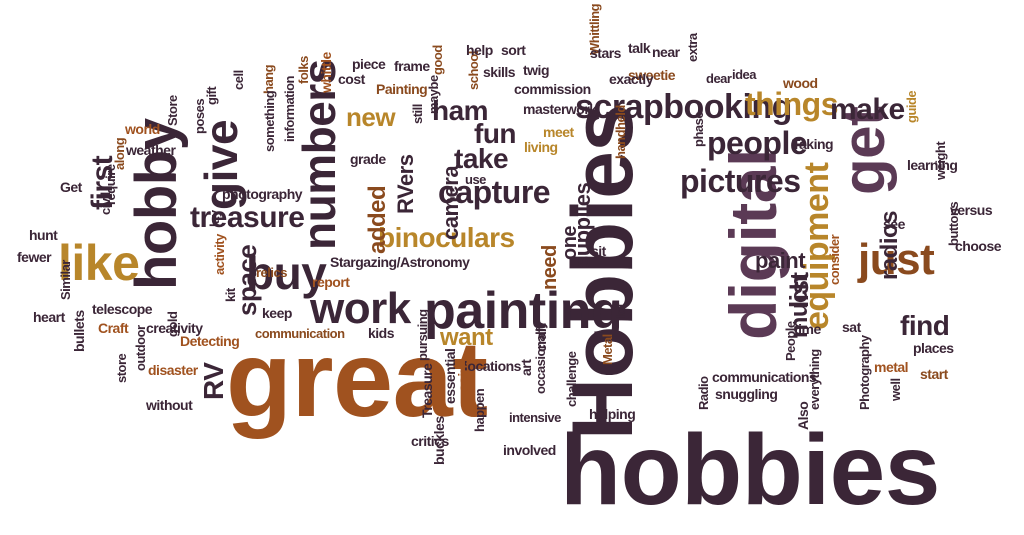 The height and width of the screenshot is (535, 1024). I want to click on word-weight: weight, so click(940, 160).